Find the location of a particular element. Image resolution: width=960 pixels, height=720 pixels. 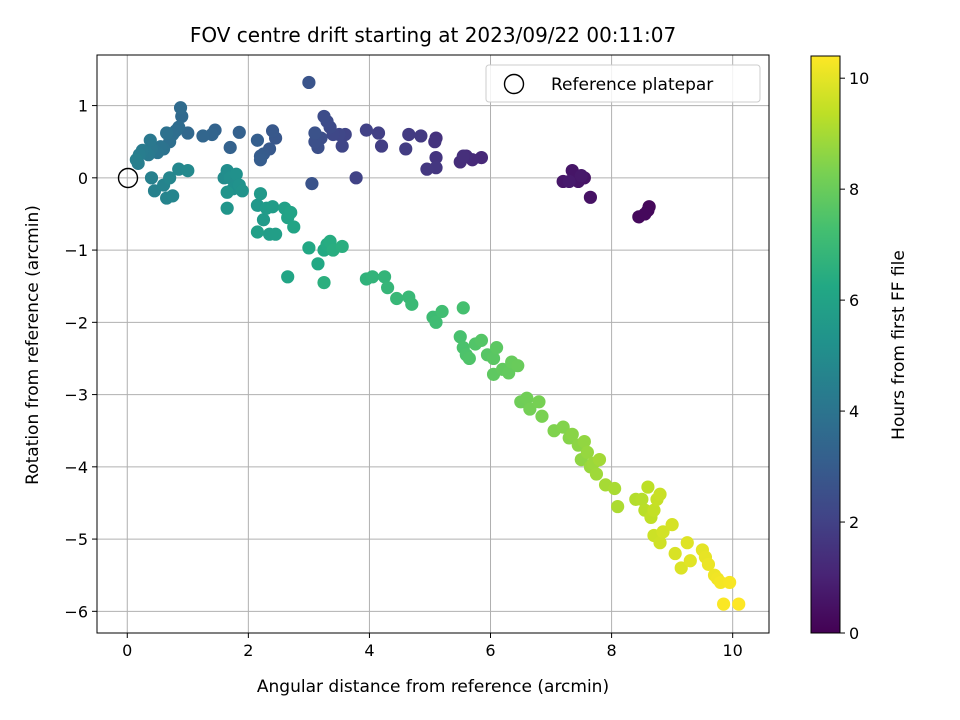

colorbar-tick-label: 10 is located at coordinates (859, 78).